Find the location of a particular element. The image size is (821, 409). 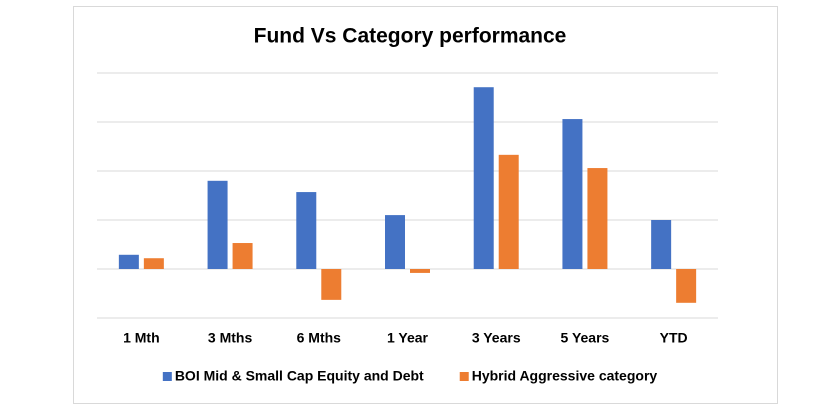

legend-label: Hybrid Aggressive category is located at coordinates (565, 376).